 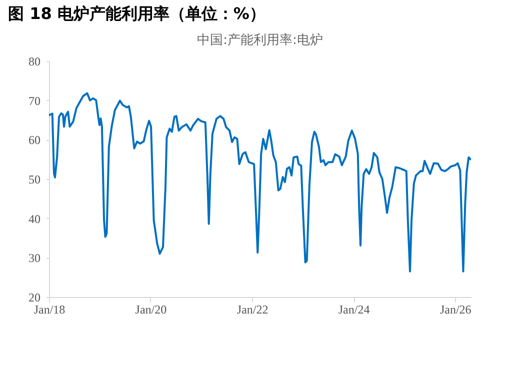 I want to click on y-tick-label: 40, so click(x=34, y=219).